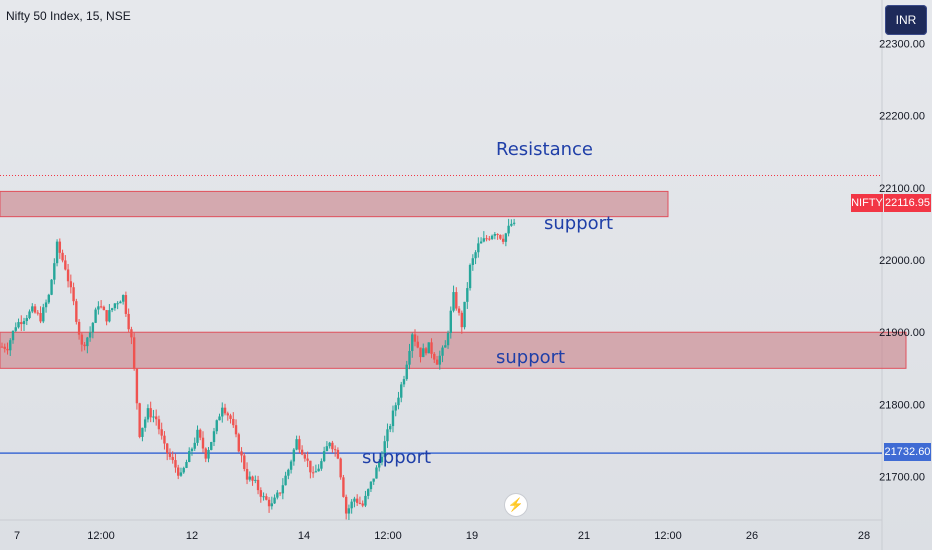 The width and height of the screenshot is (932, 550). Describe the element at coordinates (531, 357) in the screenshot. I see `support-label-middle: support` at that location.